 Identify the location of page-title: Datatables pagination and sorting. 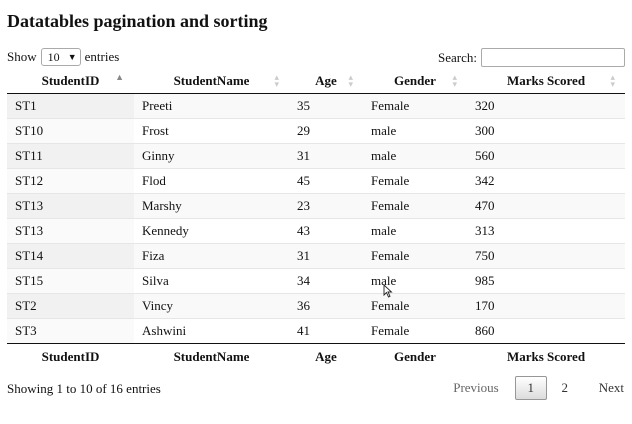
(137, 21).